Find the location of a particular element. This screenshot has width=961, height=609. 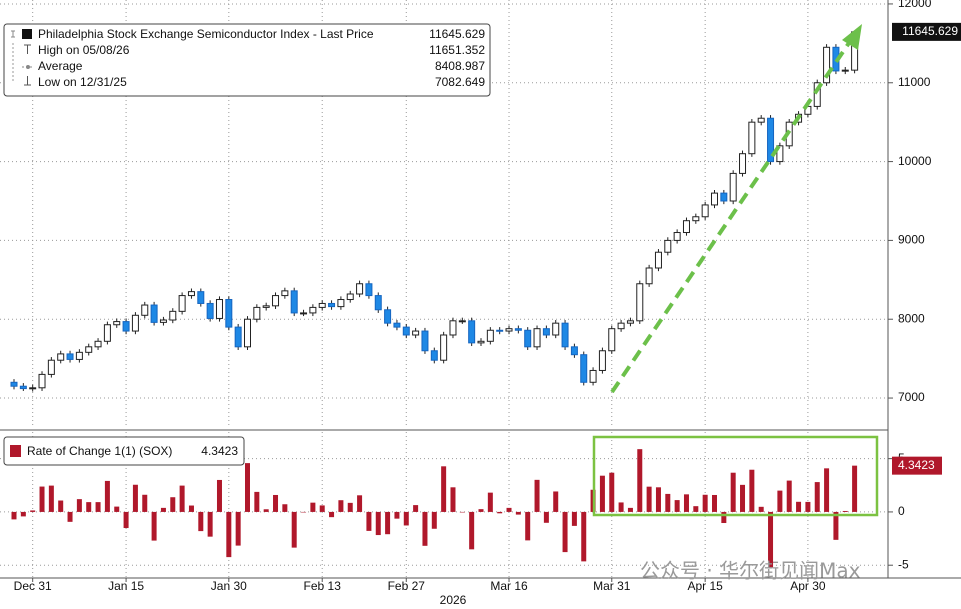

x-tick-label: Jan 15 is located at coordinates (126, 586).